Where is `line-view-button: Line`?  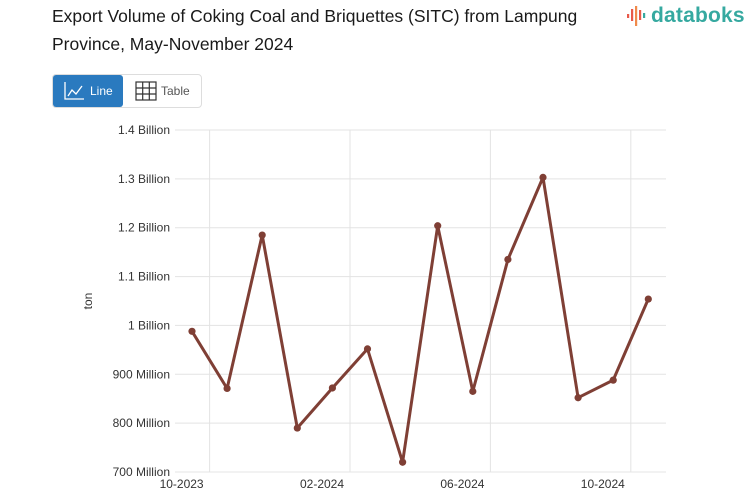 line-view-button: Line is located at coordinates (88, 91).